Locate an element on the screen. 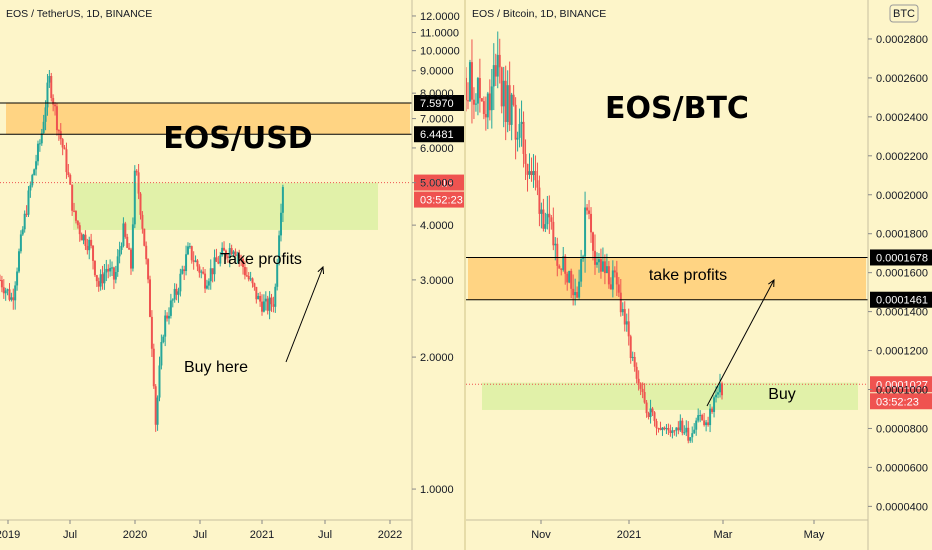  y-tick-label: 0.0002200 is located at coordinates (902, 157).